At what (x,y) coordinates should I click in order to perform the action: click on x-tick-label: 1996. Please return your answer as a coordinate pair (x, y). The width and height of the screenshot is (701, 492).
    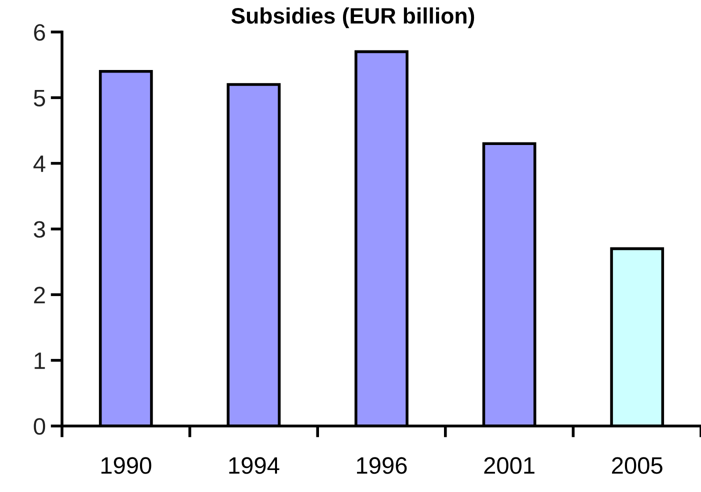
    Looking at the image, I should click on (382, 465).